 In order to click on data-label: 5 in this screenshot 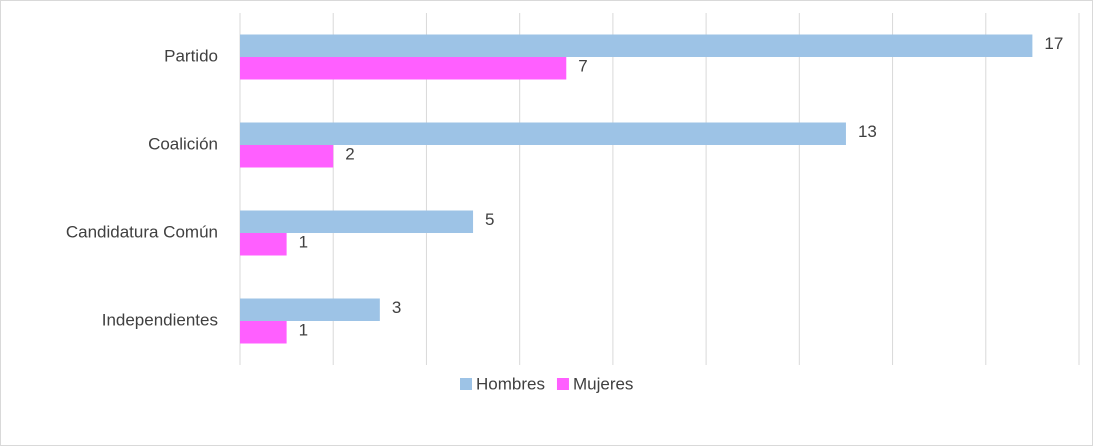, I will do `click(489, 219)`.